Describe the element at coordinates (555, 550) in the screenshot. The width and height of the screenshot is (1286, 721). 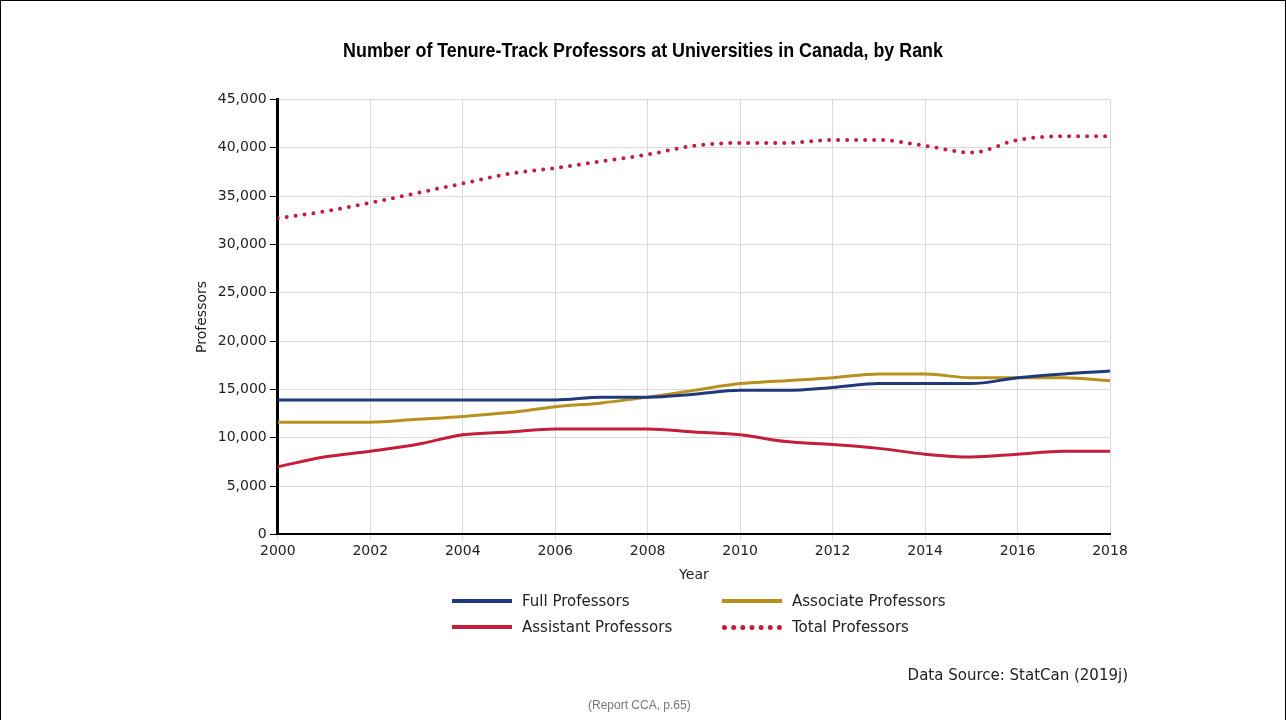
I see `x-tick-label: 2006` at that location.